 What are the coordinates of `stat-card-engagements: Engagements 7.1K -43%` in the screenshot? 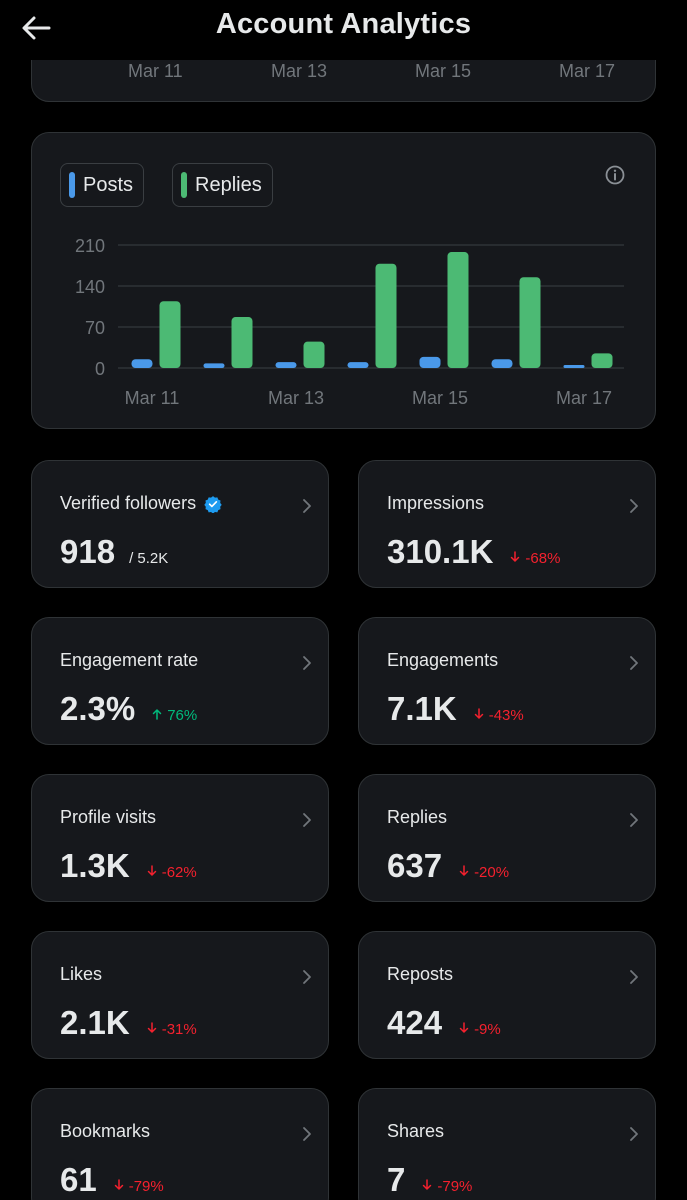 It's located at (507, 681).